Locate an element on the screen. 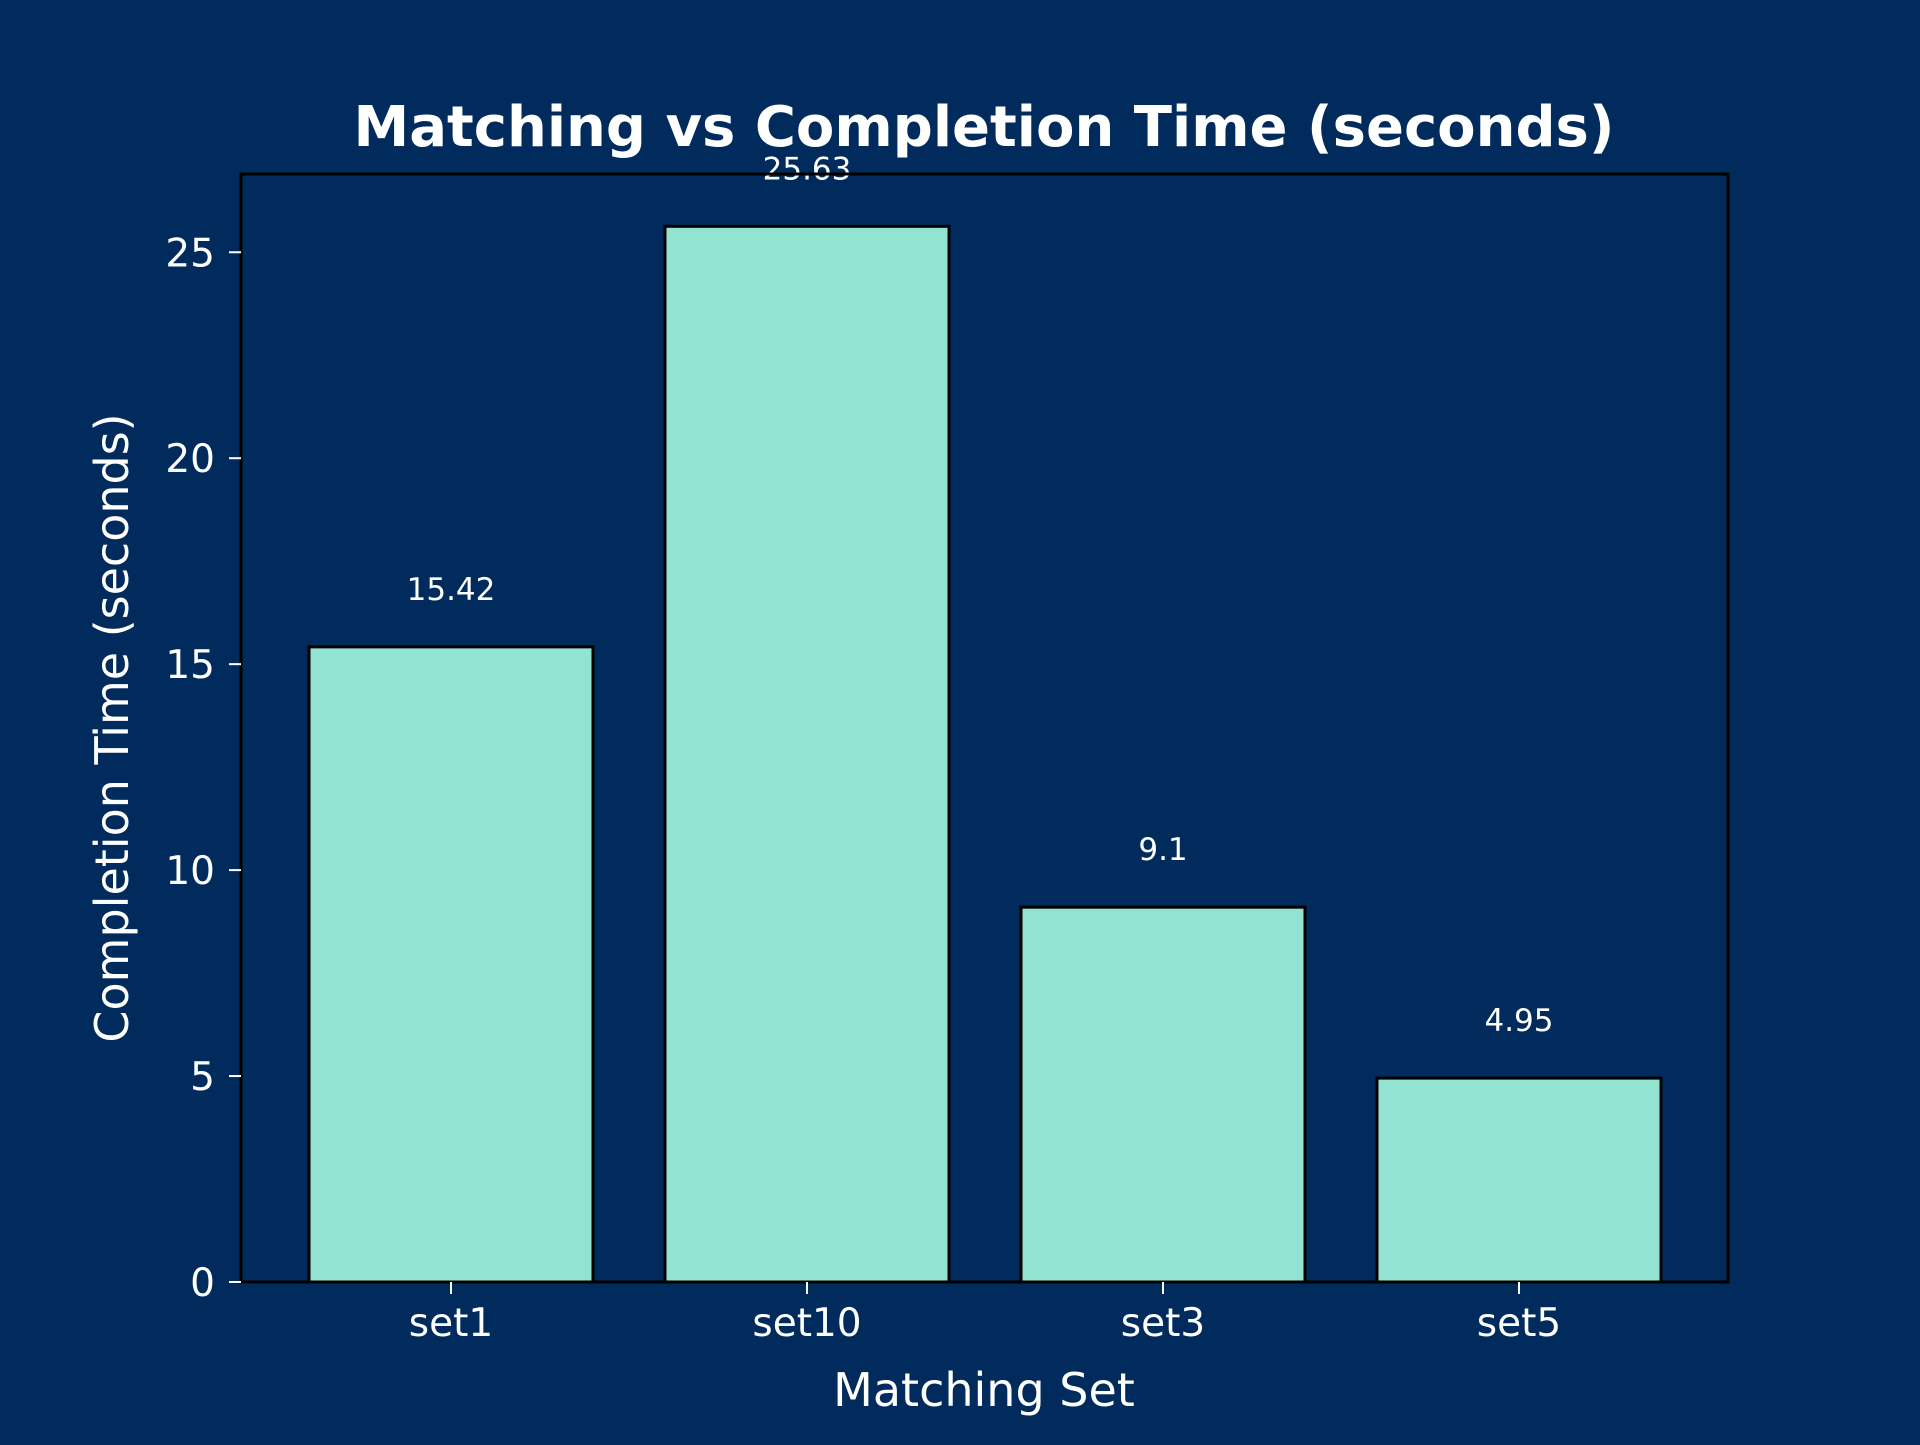 Image resolution: width=1920 pixels, height=1445 pixels. value-label-set10: 25.63 is located at coordinates (807, 169).